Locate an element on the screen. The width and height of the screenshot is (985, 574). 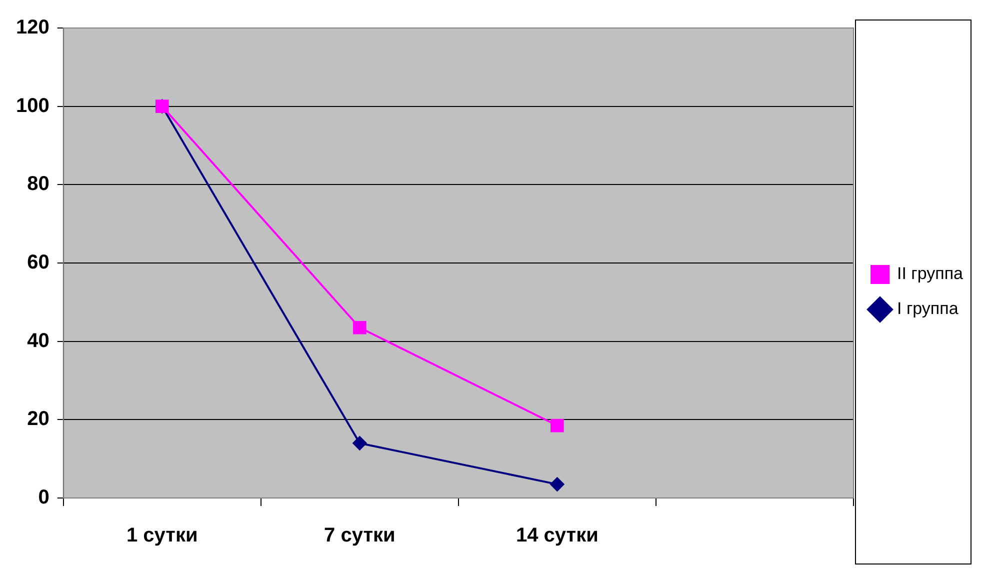
y-tick-label: 20 is located at coordinates (38, 419).